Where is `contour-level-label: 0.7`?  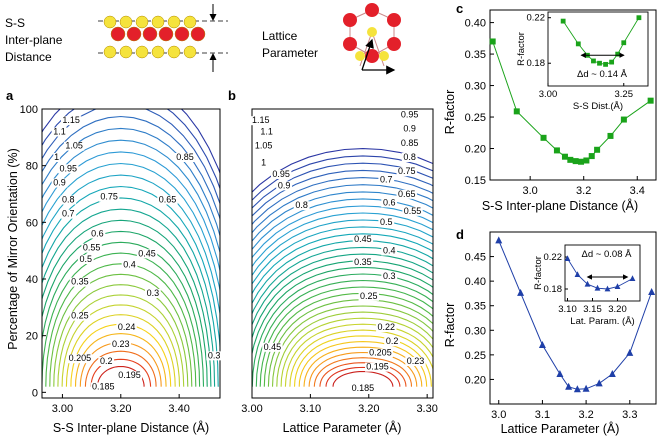
contour-level-label: 0.7 is located at coordinates (386, 180).